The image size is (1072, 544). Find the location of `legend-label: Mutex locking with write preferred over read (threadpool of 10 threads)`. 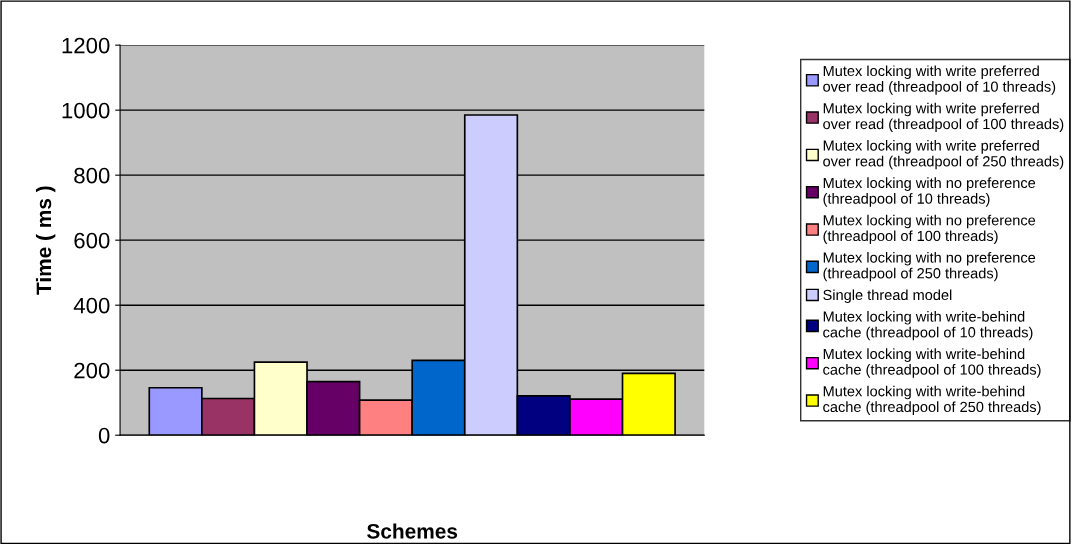

legend-label: Mutex locking with write preferred over read (threadpool of 10 threads) is located at coordinates (939, 80).